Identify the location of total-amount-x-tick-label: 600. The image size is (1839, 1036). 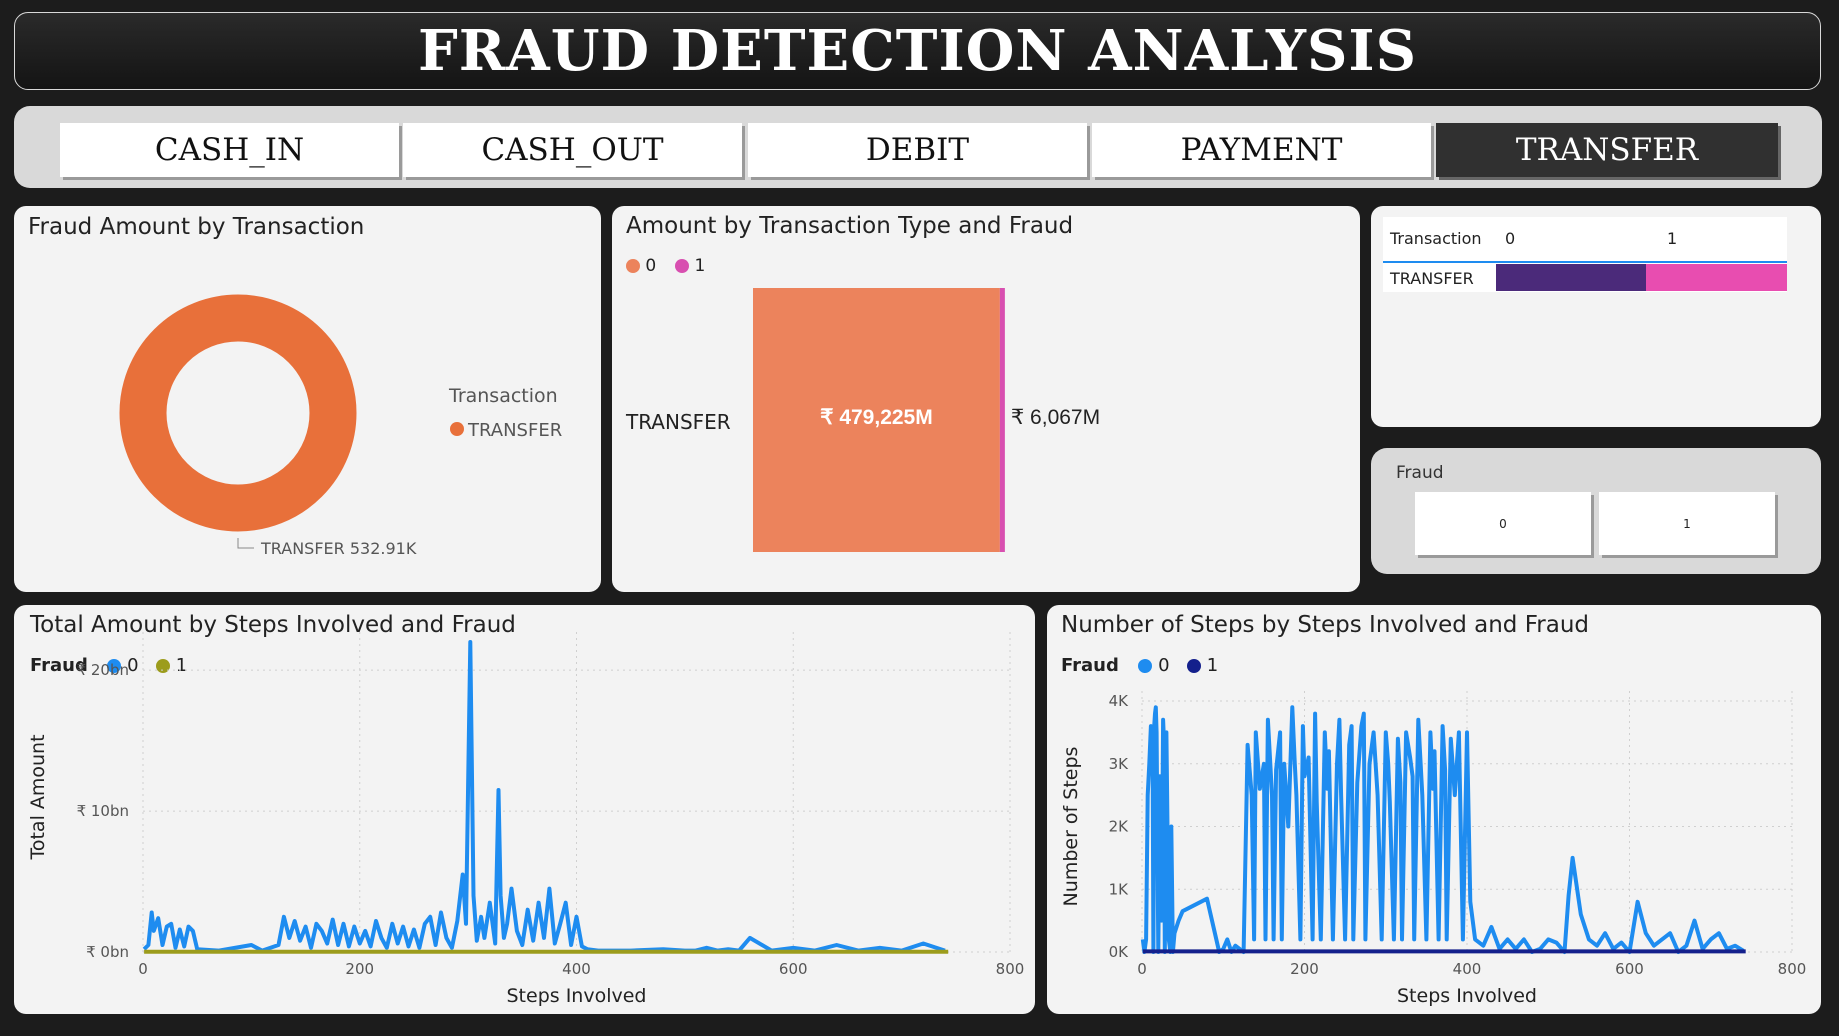
(793, 969).